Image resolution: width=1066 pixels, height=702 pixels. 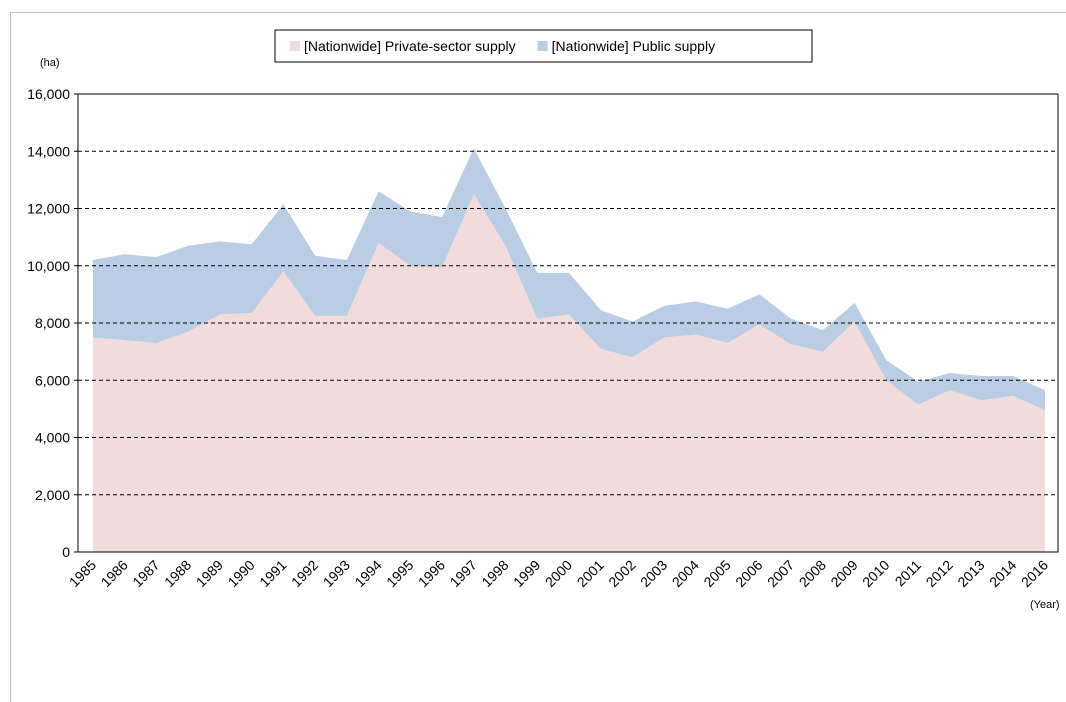 What do you see at coordinates (748, 573) in the screenshot?
I see `x-tick-label: 2006` at bounding box center [748, 573].